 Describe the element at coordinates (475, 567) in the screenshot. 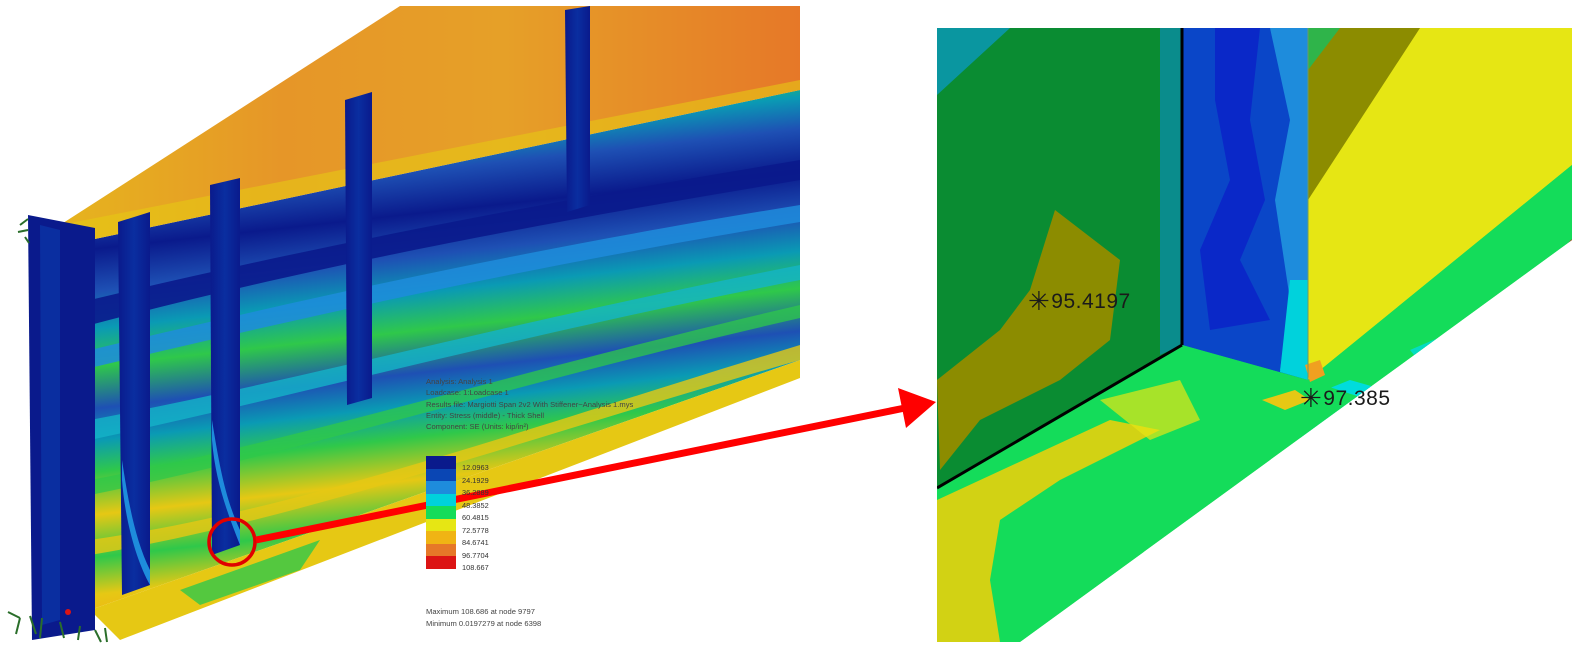

I see `legend-label: 108.667` at that location.